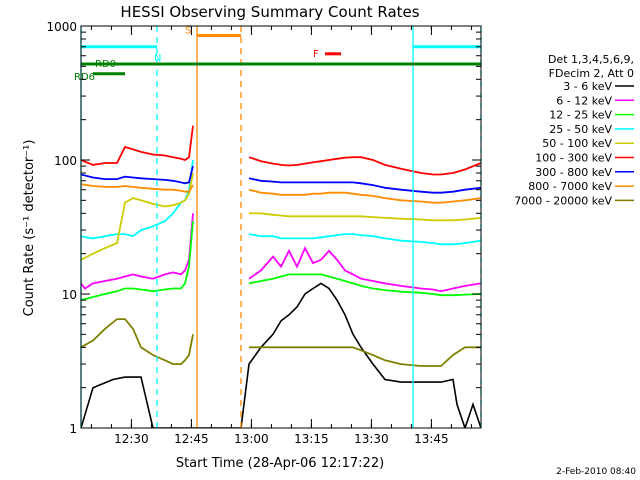  What do you see at coordinates (563, 200) in the screenshot?
I see `legend-entry-8: 7000 - 20000 keV` at bounding box center [563, 200].